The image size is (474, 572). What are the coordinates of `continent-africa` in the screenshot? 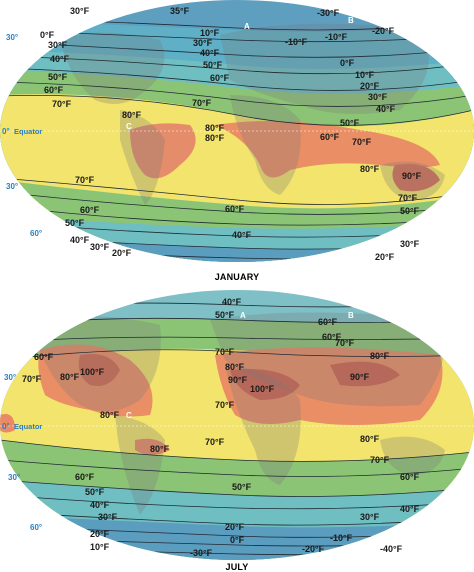 It's located at (265, 145).